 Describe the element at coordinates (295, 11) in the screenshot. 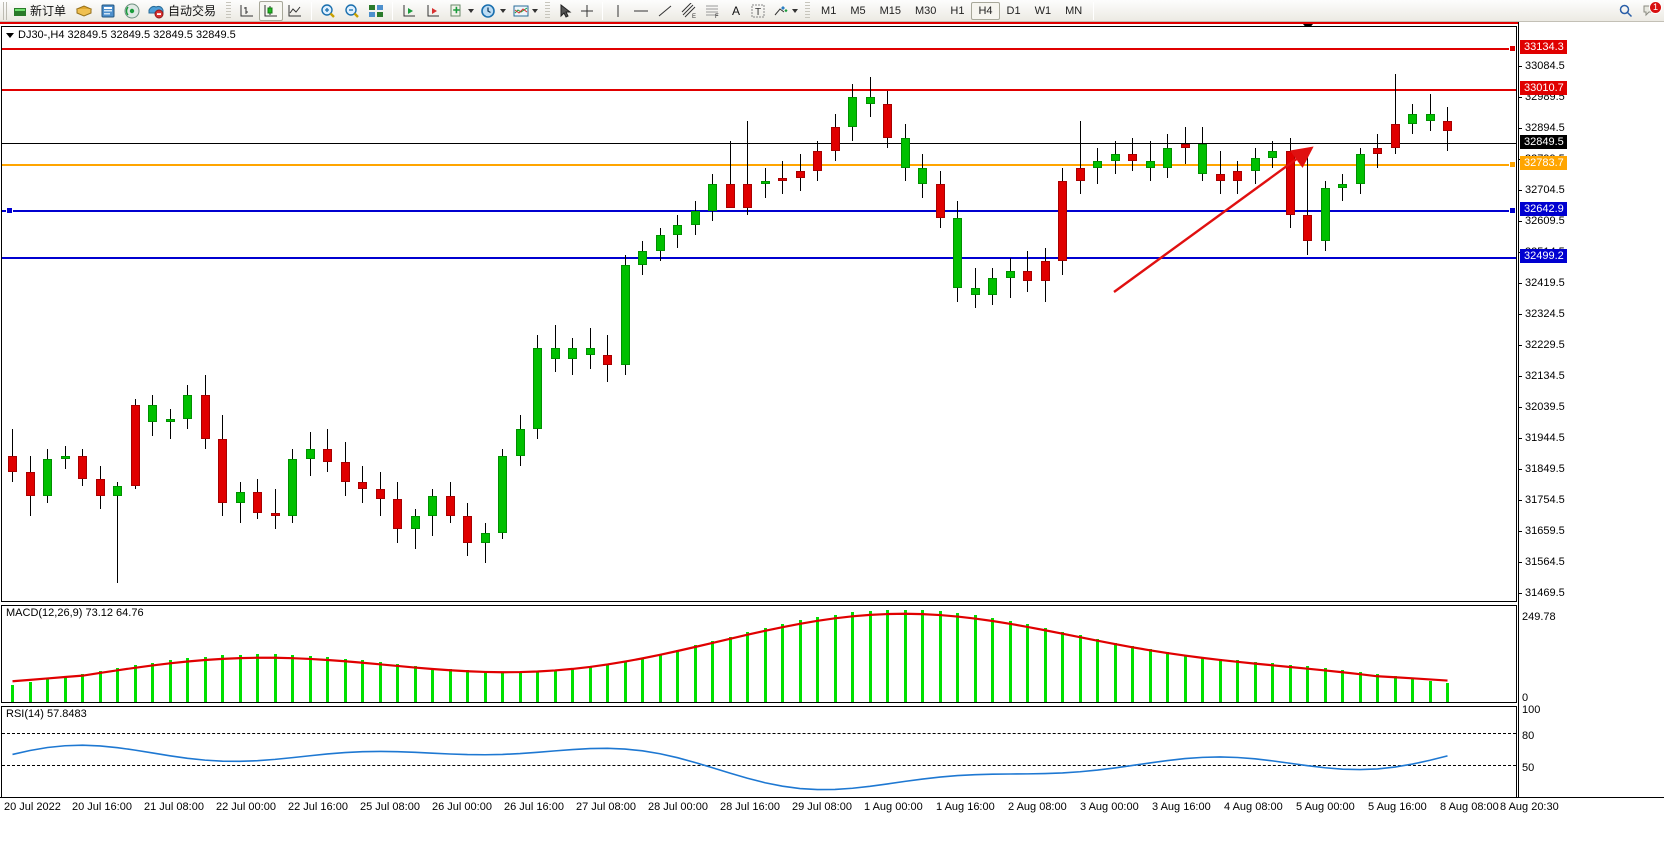

I see `line-chart-icon` at that location.